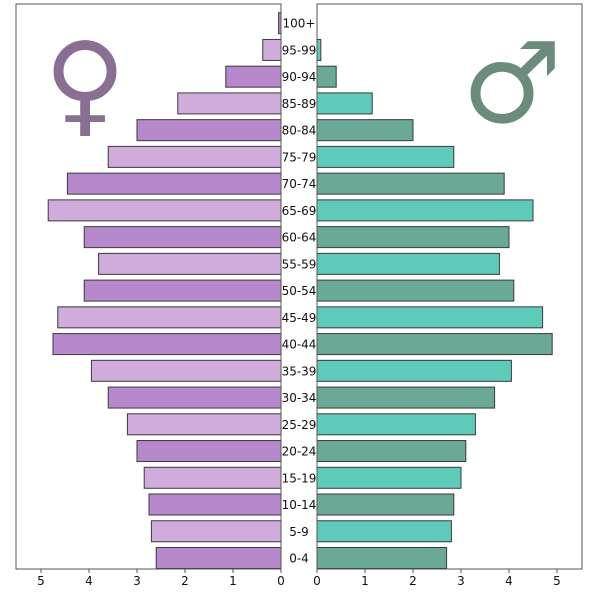 This screenshot has width=598, height=598. I want to click on male-axis-tick-label-3: 3, so click(461, 581).